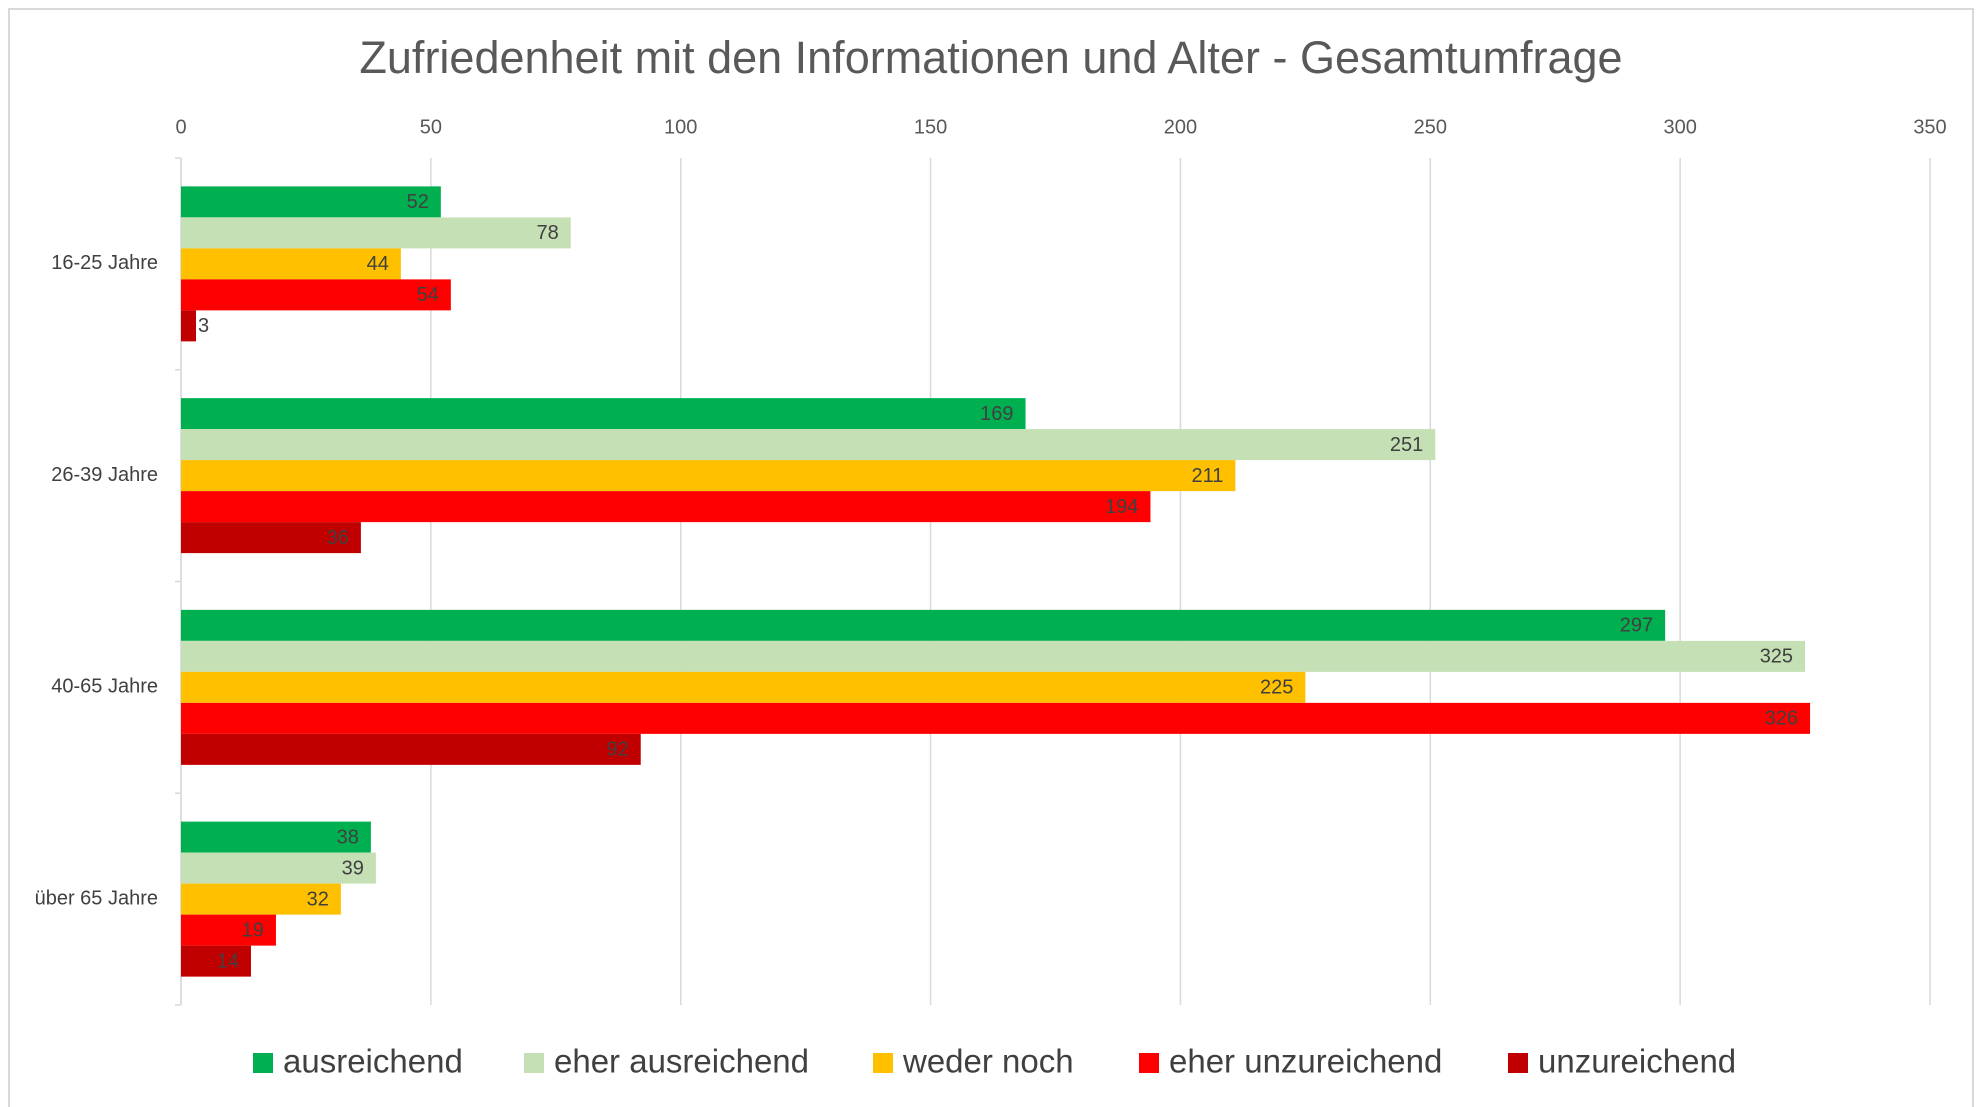 This screenshot has height=1107, width=1982. What do you see at coordinates (203, 326) in the screenshot?
I see `data-label: 3` at bounding box center [203, 326].